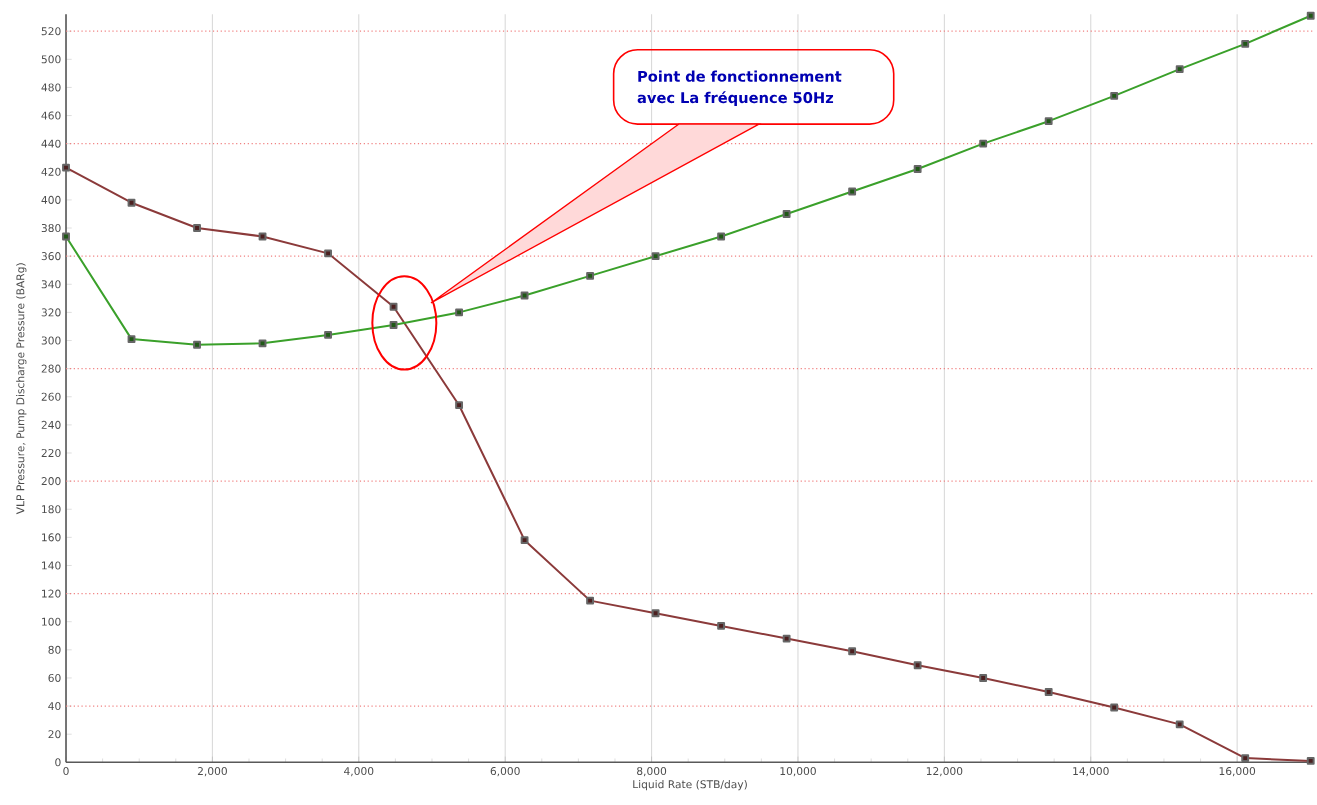 Image resolution: width=1317 pixels, height=805 pixels. What do you see at coordinates (505, 772) in the screenshot?
I see `x-tick-label: 6,000` at bounding box center [505, 772].